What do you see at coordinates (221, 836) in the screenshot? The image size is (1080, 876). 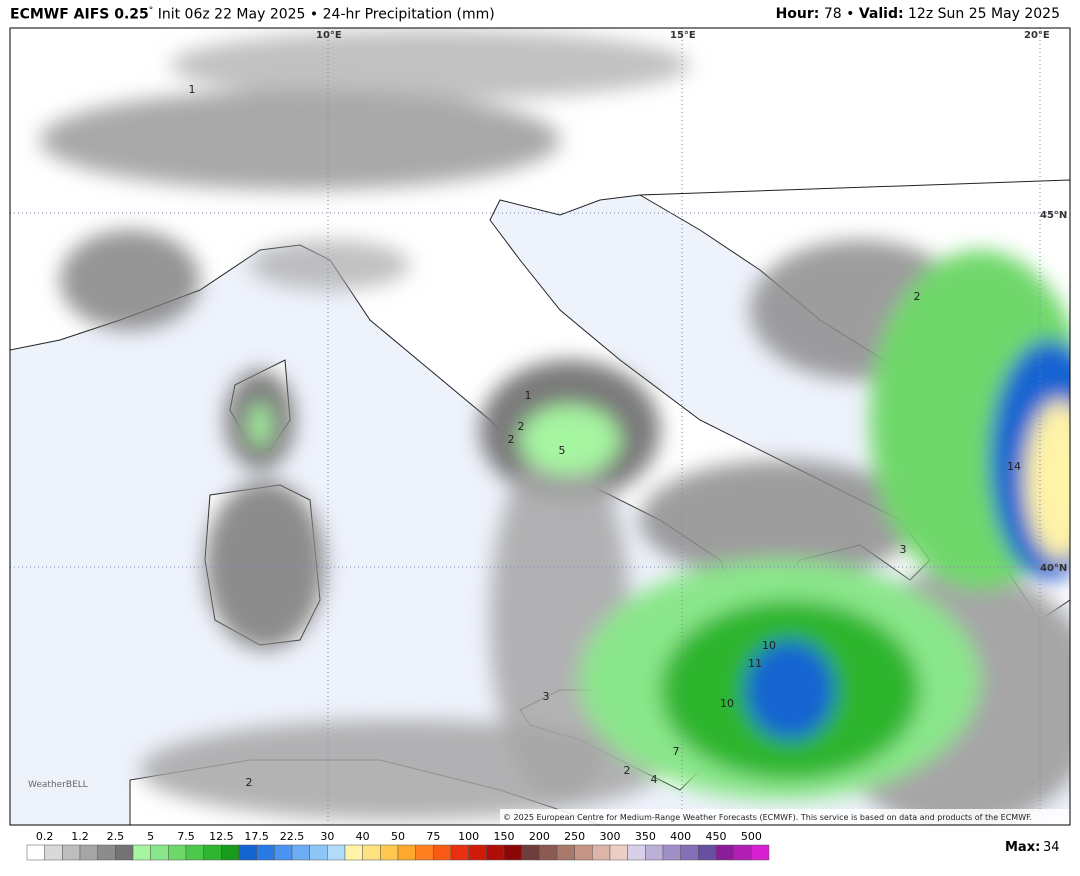 I see `colorbar-label: 12.5` at bounding box center [221, 836].